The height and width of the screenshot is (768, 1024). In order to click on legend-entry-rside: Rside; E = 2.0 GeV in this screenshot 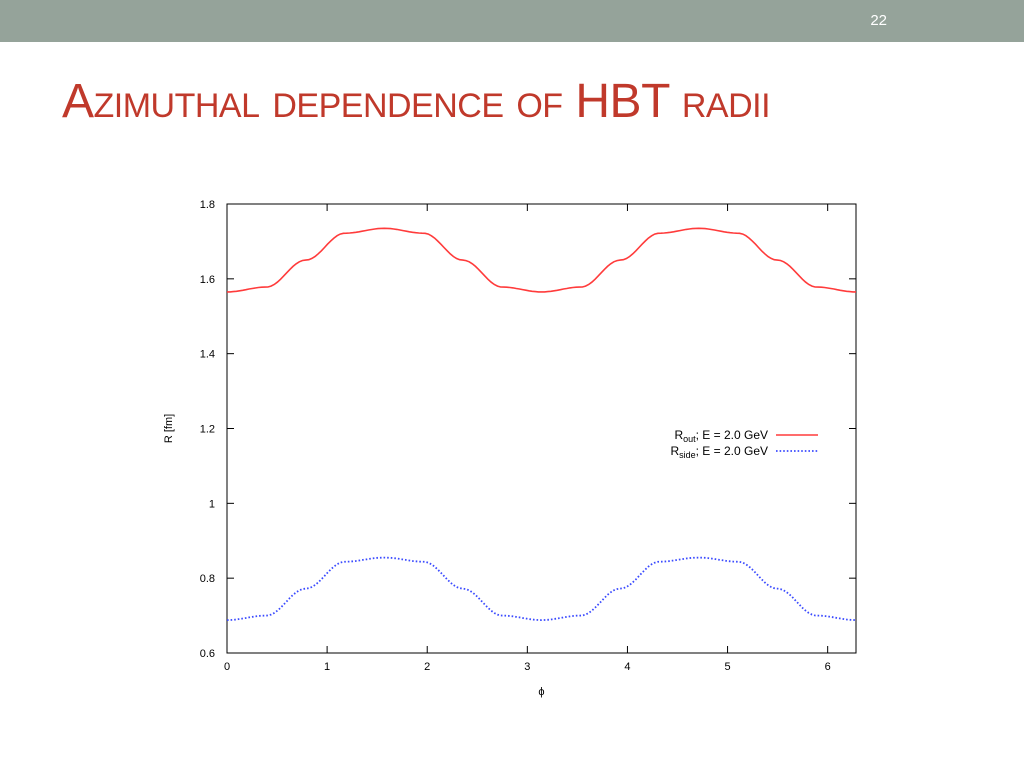, I will do `click(719, 452)`.